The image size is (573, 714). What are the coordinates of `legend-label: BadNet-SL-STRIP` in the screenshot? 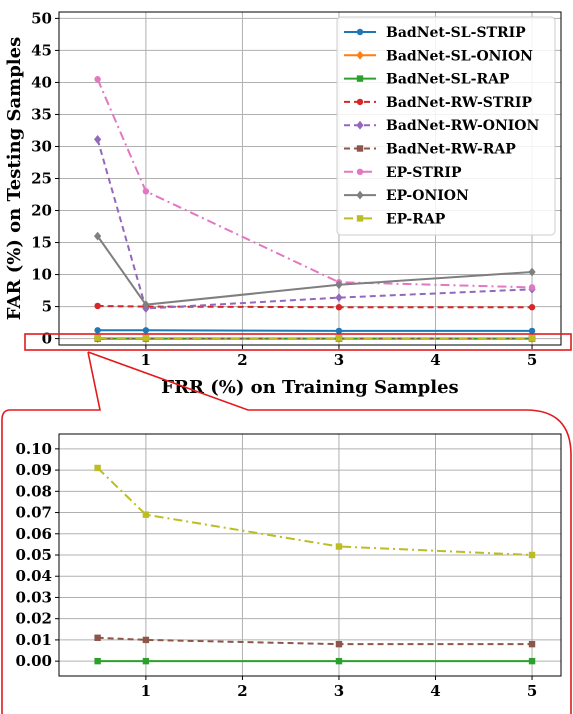 It's located at (456, 33).